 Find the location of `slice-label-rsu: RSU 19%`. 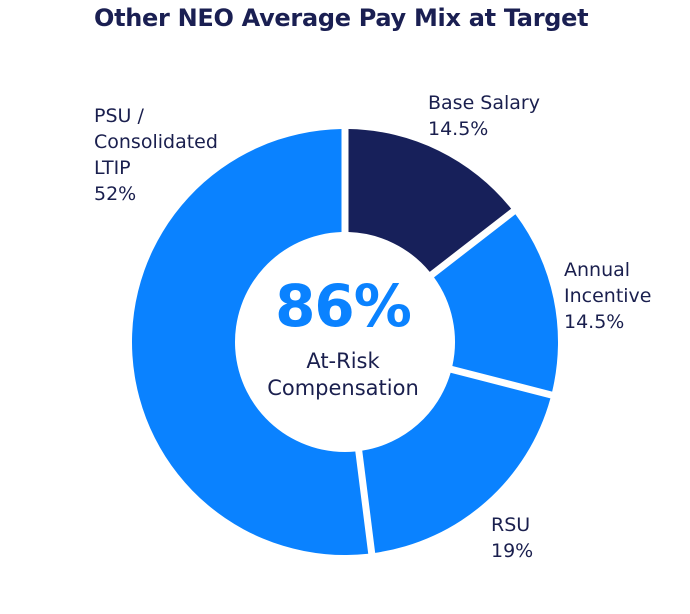

slice-label-rsu: RSU 19% is located at coordinates (512, 538).